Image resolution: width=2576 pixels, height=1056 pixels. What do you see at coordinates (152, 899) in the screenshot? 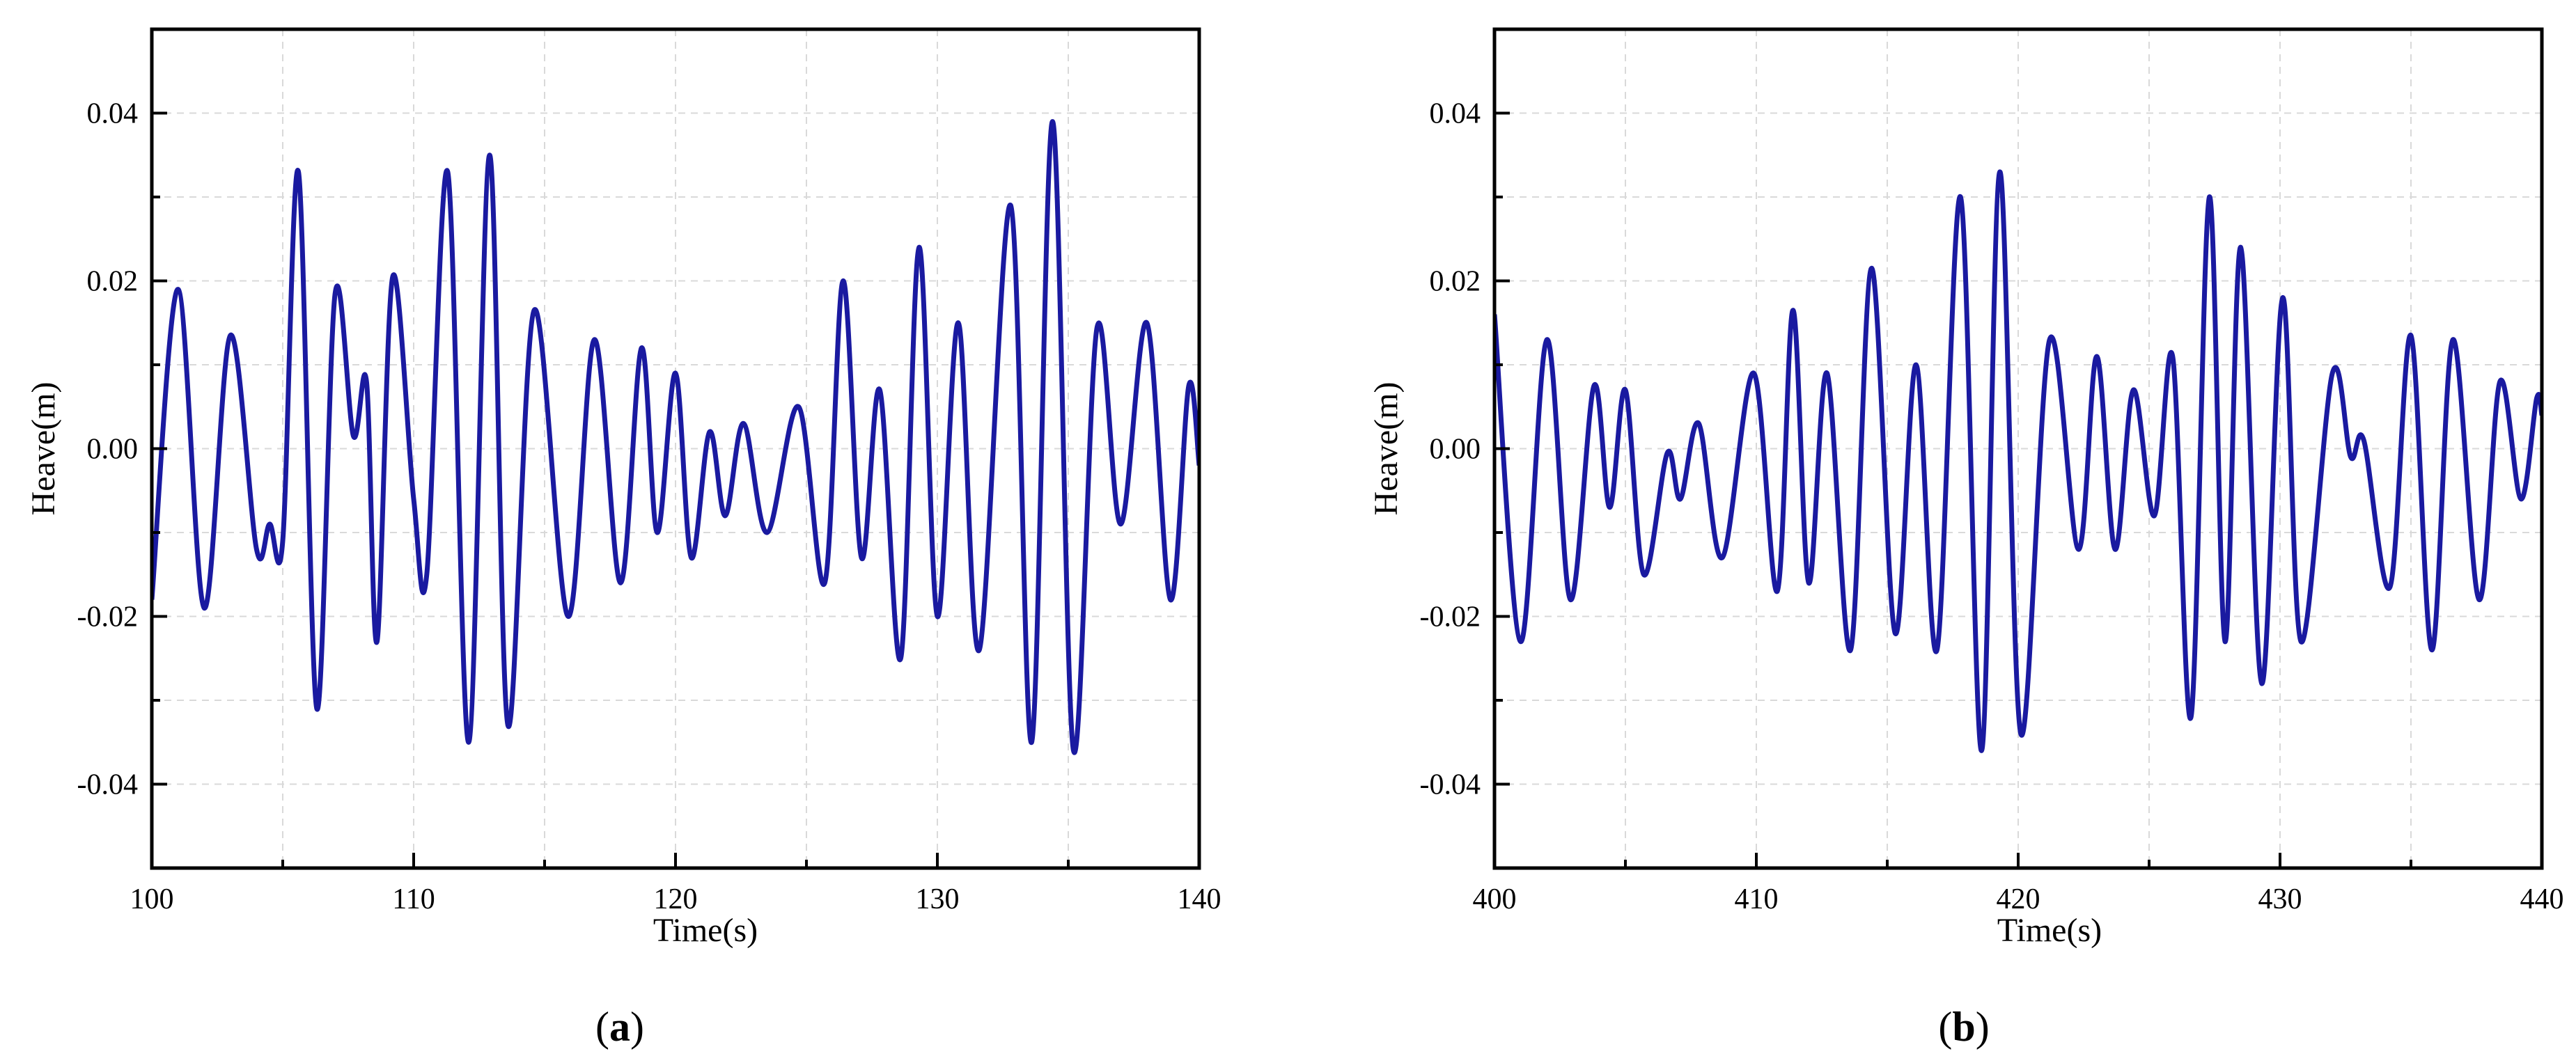
I see `x-tick-label: 100` at bounding box center [152, 899].